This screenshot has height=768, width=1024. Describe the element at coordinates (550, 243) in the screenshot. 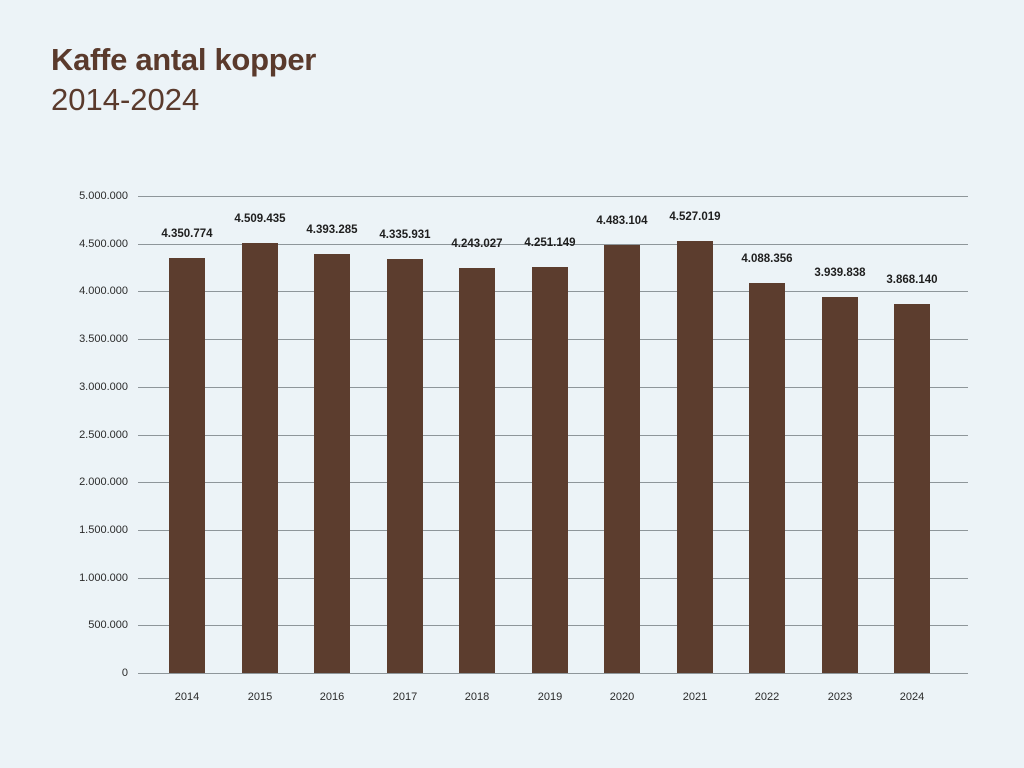

I see `value-label: 4.251.149` at that location.